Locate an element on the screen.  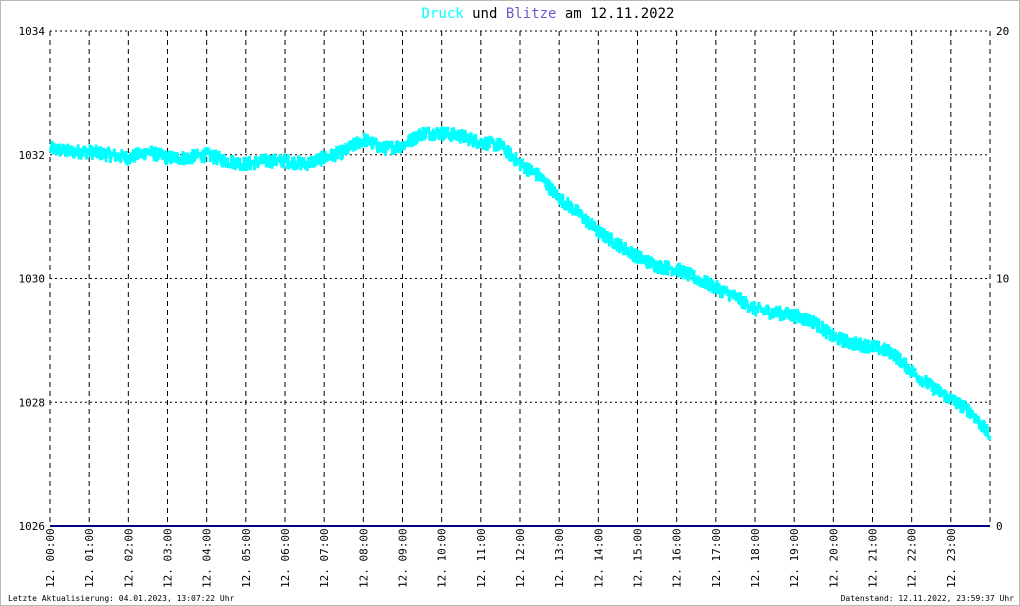
x-tick-label: 12. 00:00 is located at coordinates (50, 558).